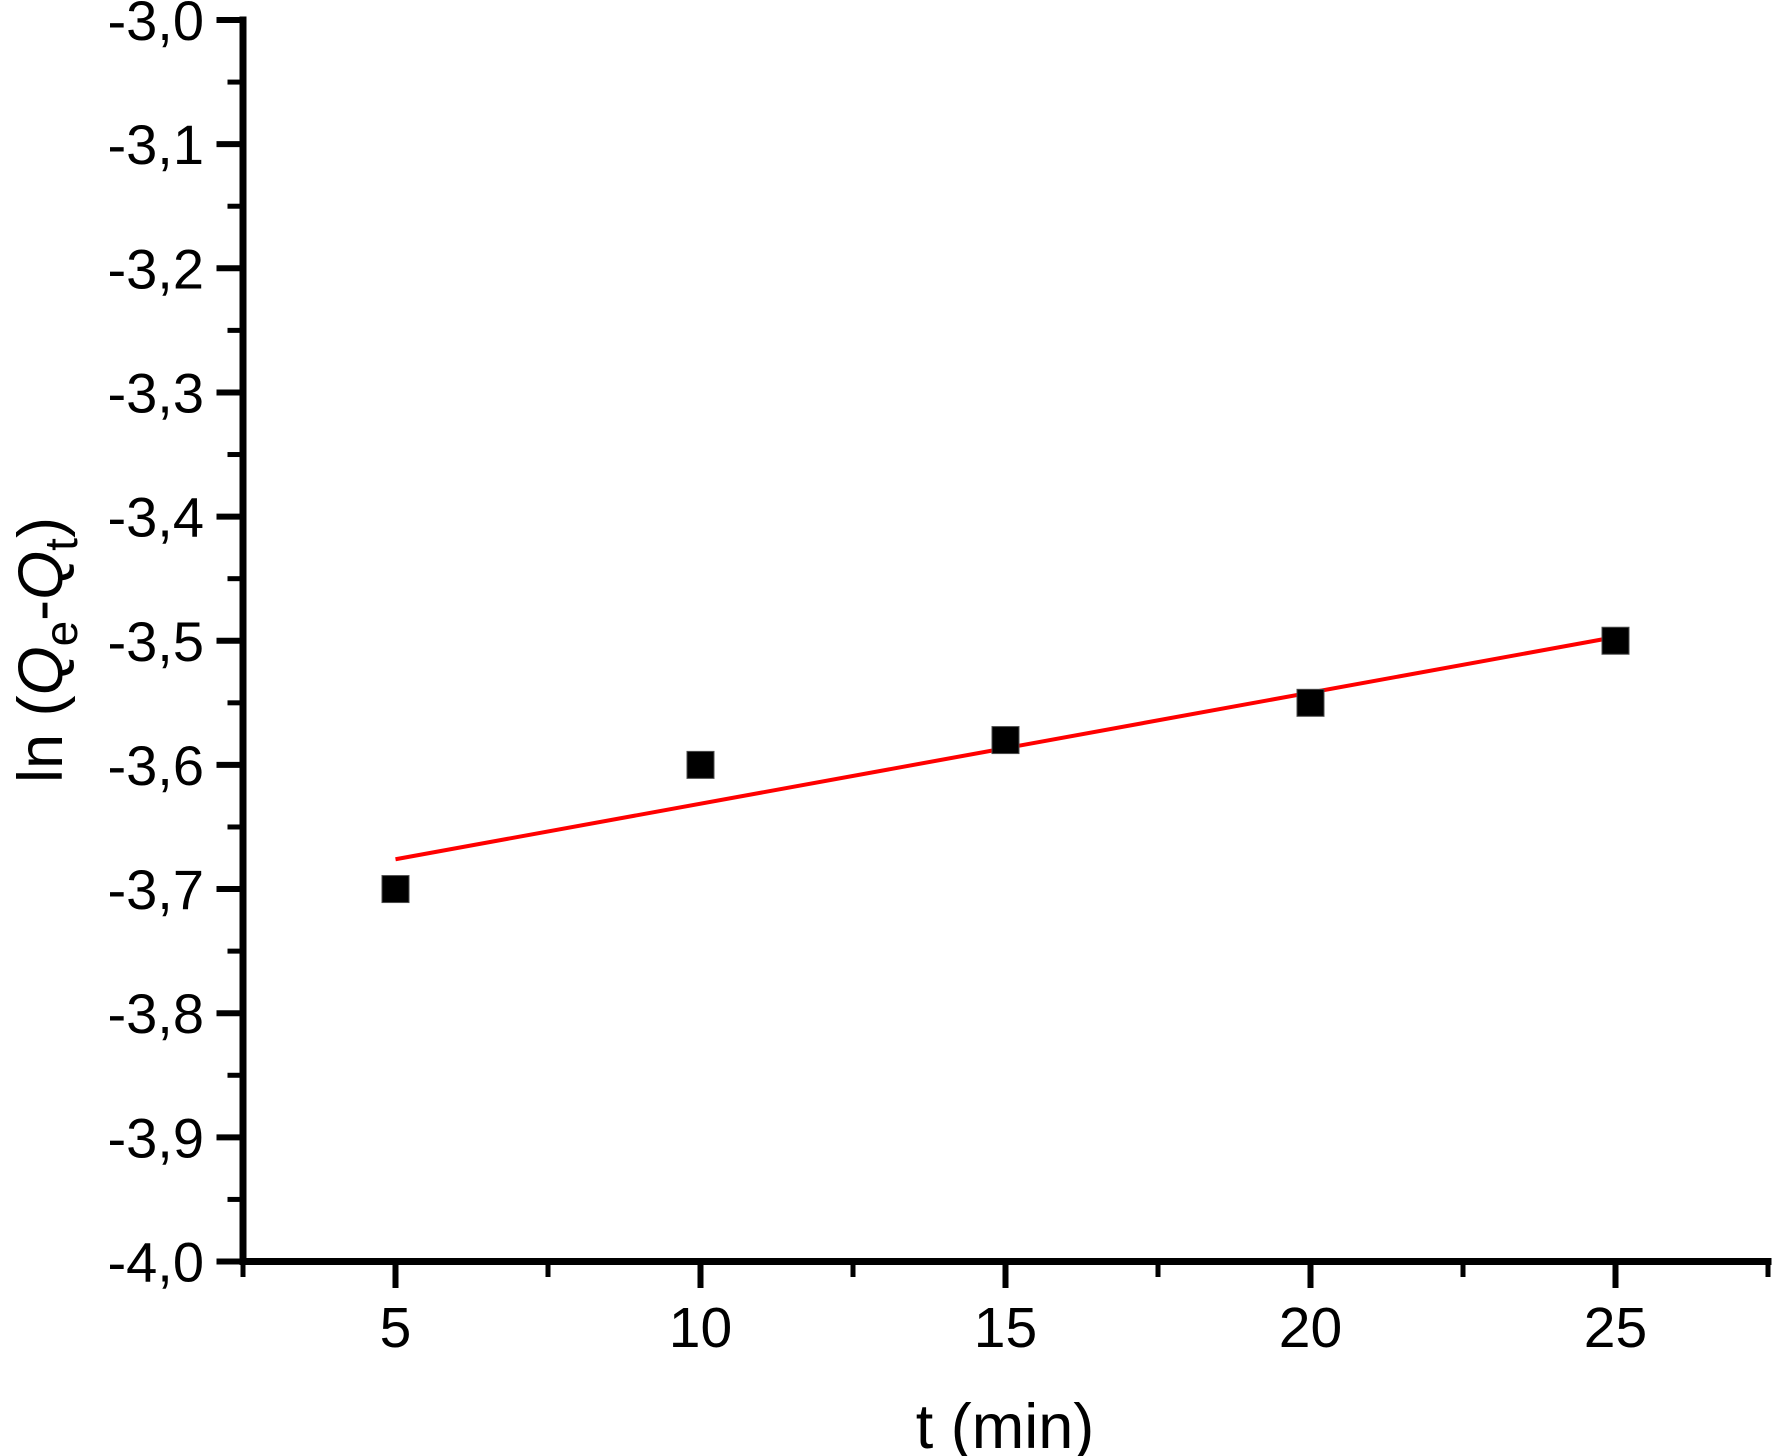 The image size is (1774, 1456). I want to click on y-axis-title-segment: ), so click(41, 527).